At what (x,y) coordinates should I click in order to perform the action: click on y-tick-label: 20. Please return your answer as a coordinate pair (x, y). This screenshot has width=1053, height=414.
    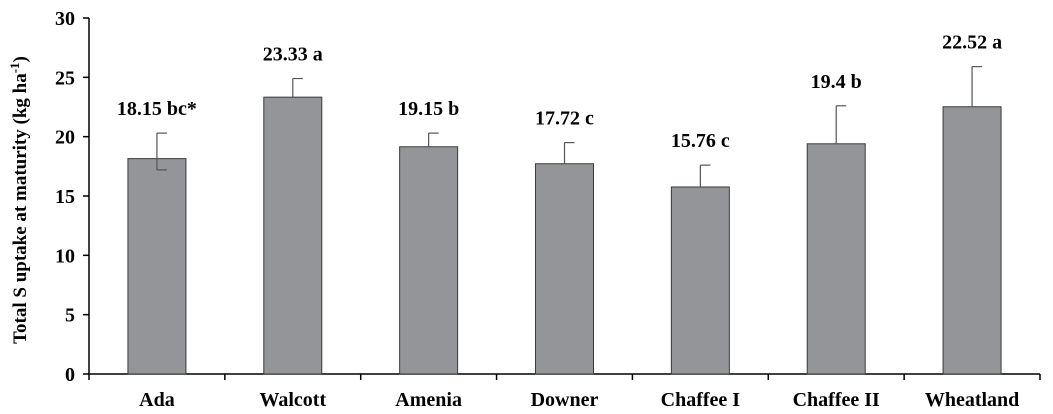
    Looking at the image, I should click on (65, 138).